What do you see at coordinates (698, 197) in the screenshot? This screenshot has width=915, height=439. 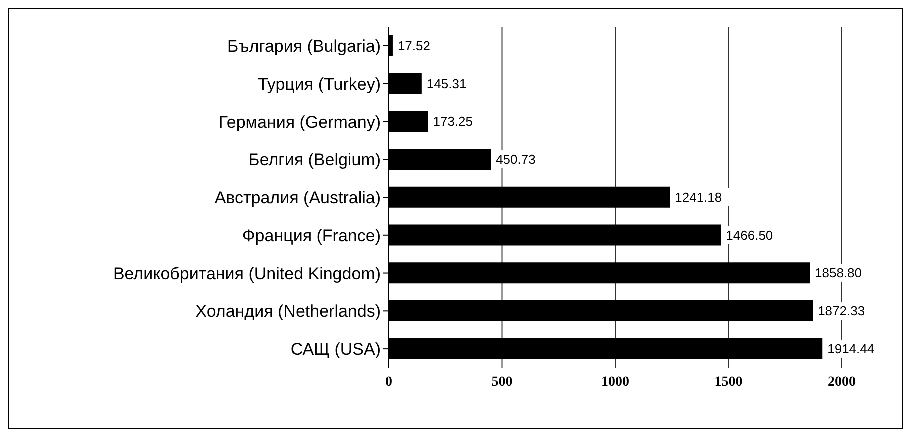 I see `data-label: 1241.18` at bounding box center [698, 197].